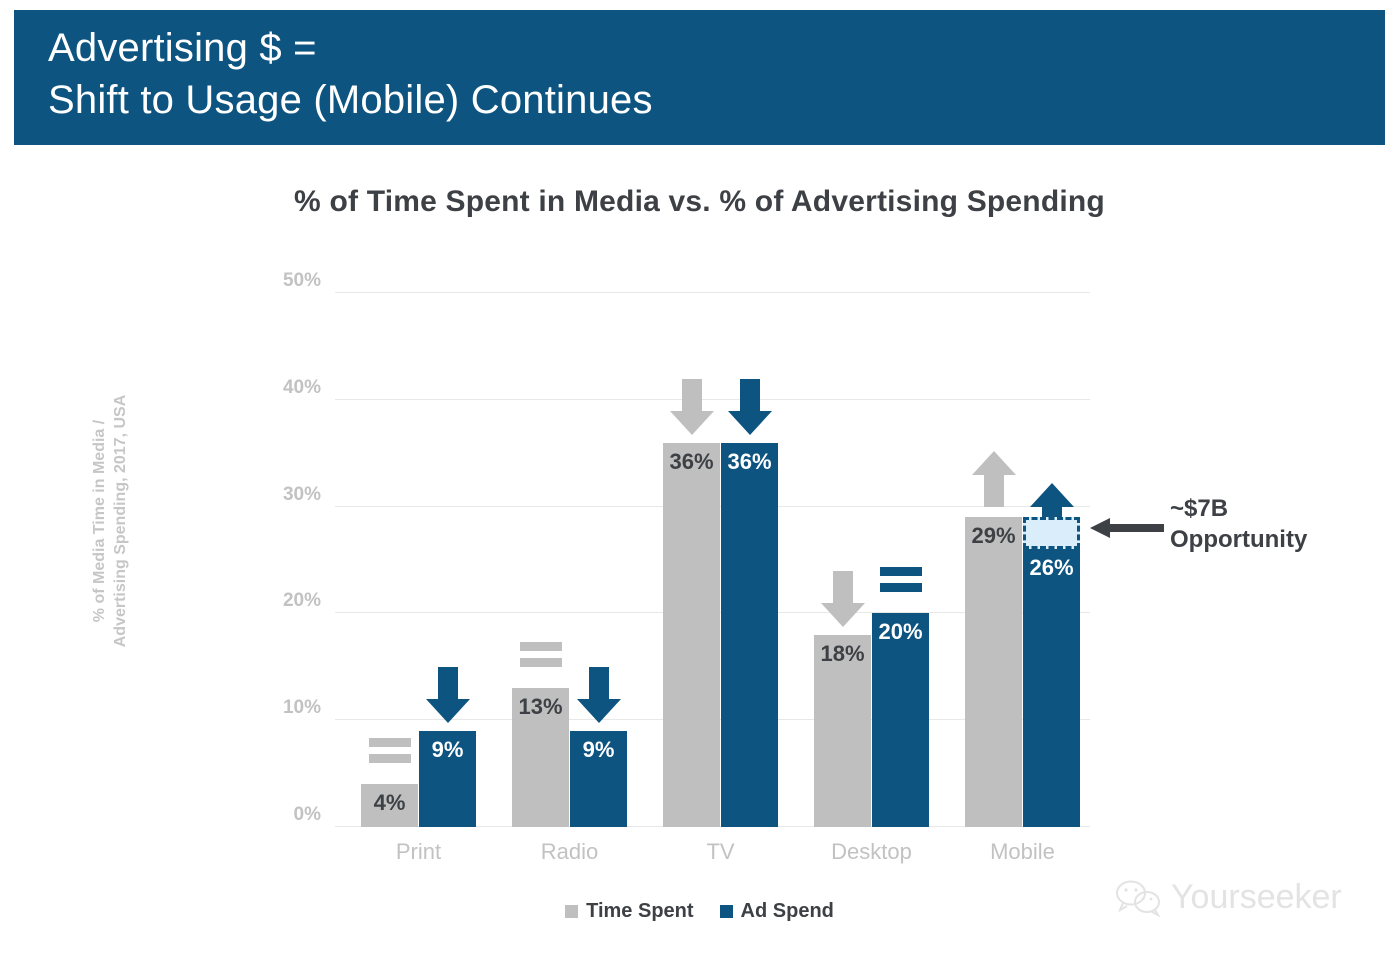 This screenshot has width=1399, height=960. What do you see at coordinates (301, 494) in the screenshot?
I see `y-axis-tick-label: 30%` at bounding box center [301, 494].